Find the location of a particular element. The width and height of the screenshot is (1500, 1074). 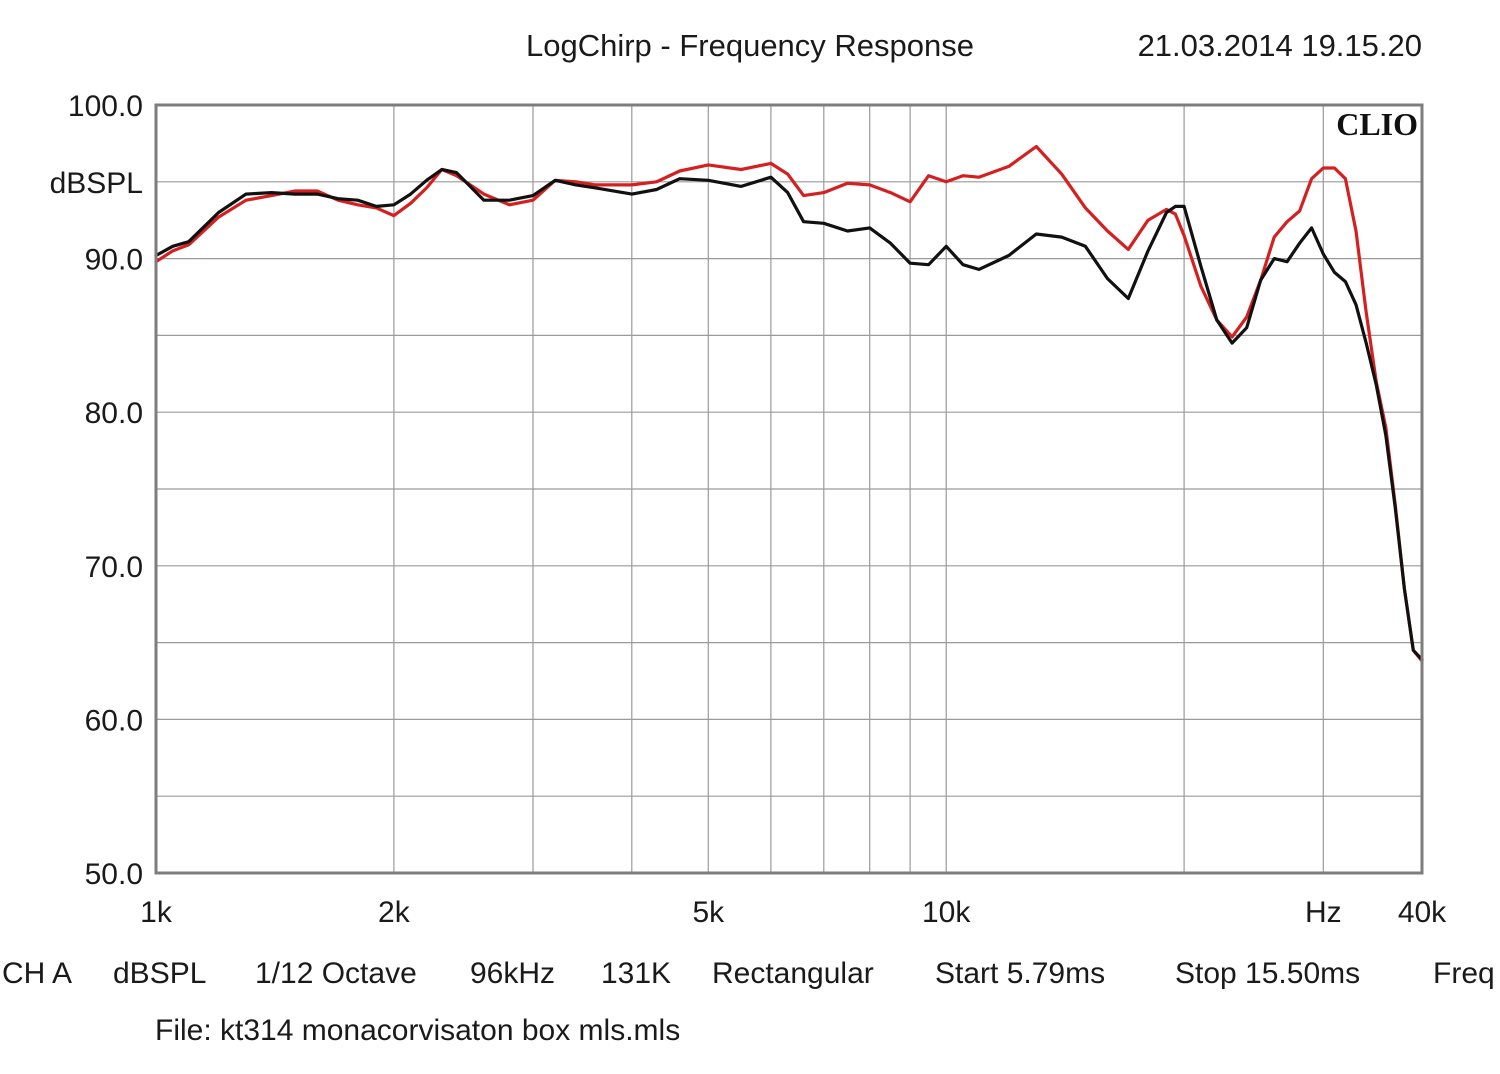

y-axis-ticks: 100.0 dBSPL 90.0 80.0 70.0 60.0 50.0 is located at coordinates (96, 490).